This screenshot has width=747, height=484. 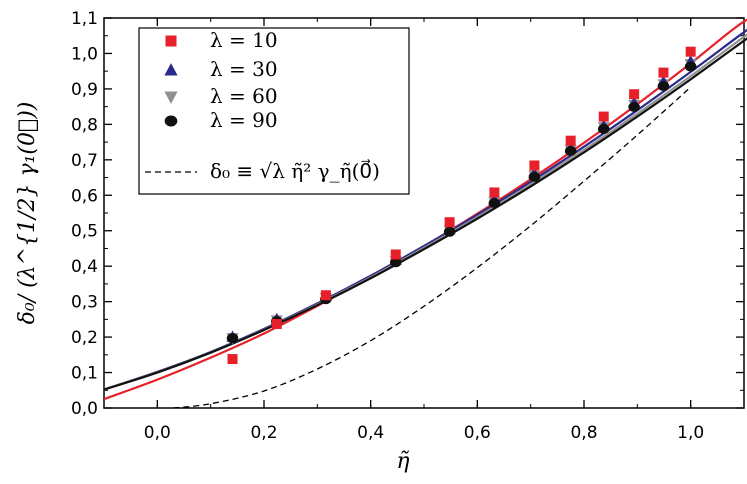 What do you see at coordinates (157, 433) in the screenshot?
I see `x-tick-label: 0,0` at bounding box center [157, 433].